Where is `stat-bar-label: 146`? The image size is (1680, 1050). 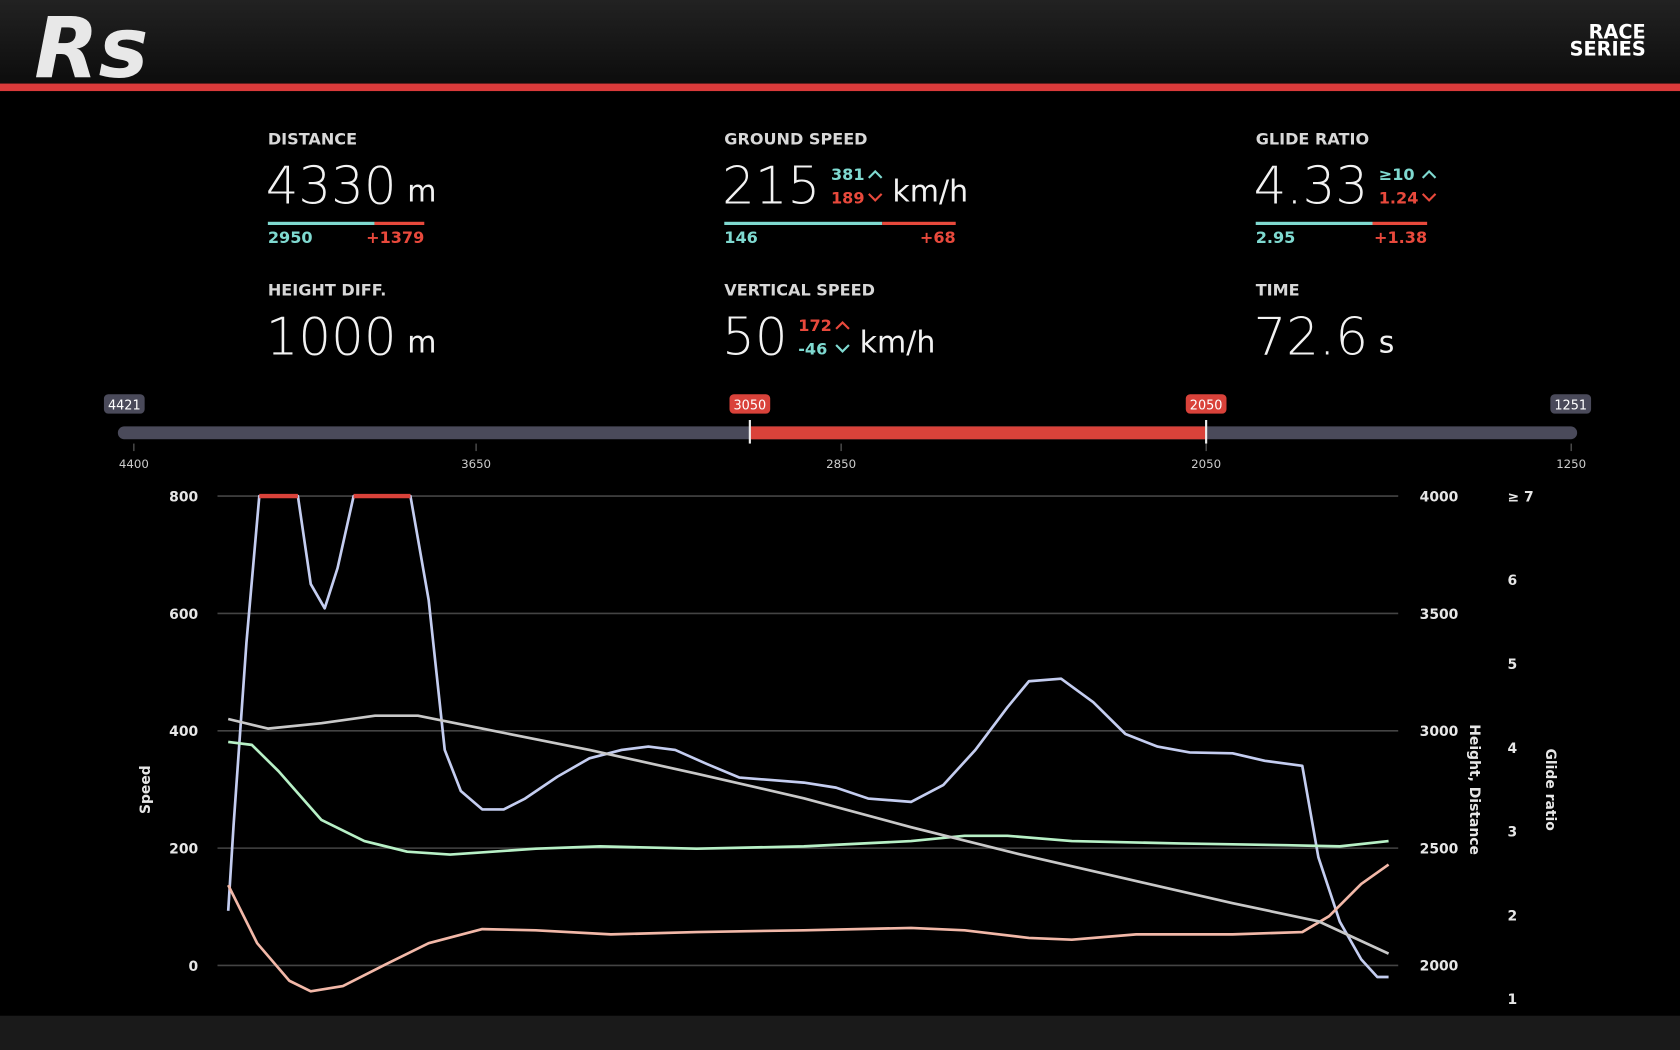
stat-bar-label: 146 is located at coordinates (741, 237).